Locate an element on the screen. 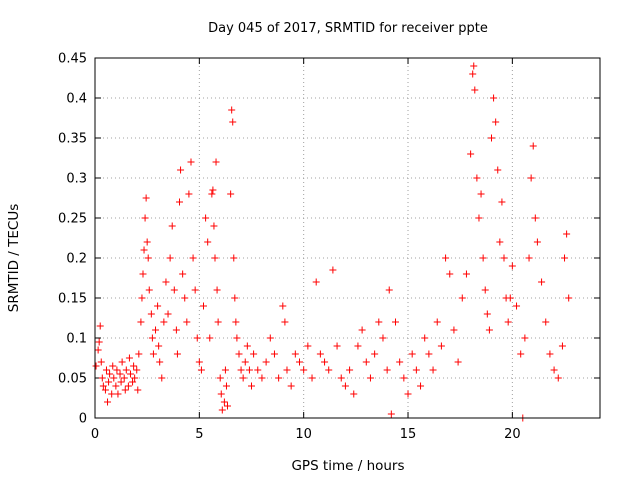 The image size is (640, 480). x-tick-label: 0 is located at coordinates (95, 434).